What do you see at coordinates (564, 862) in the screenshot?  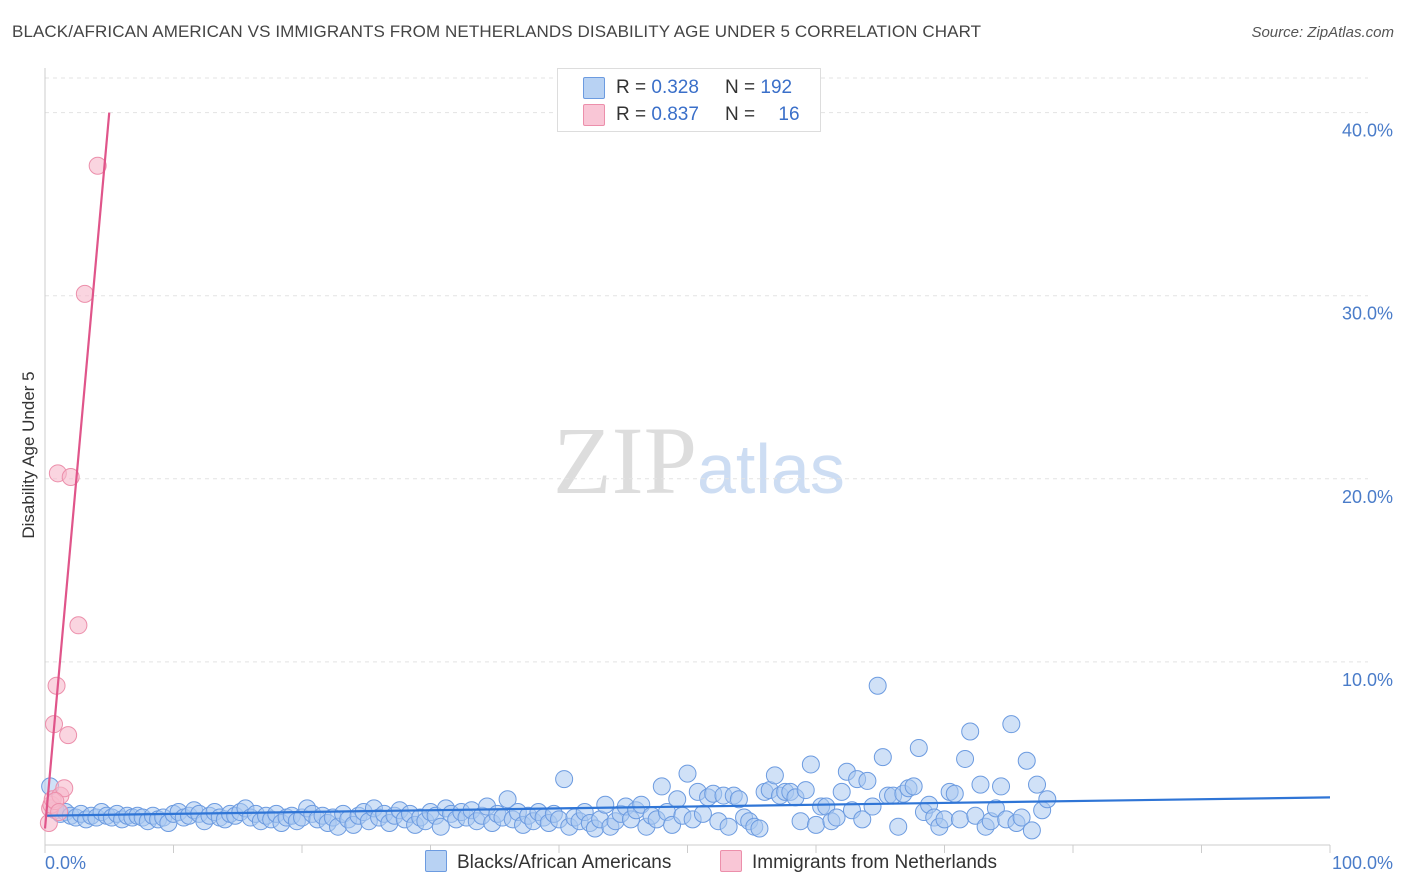 I see `legend-label-blacks: Blacks/African Americans` at bounding box center [564, 862].